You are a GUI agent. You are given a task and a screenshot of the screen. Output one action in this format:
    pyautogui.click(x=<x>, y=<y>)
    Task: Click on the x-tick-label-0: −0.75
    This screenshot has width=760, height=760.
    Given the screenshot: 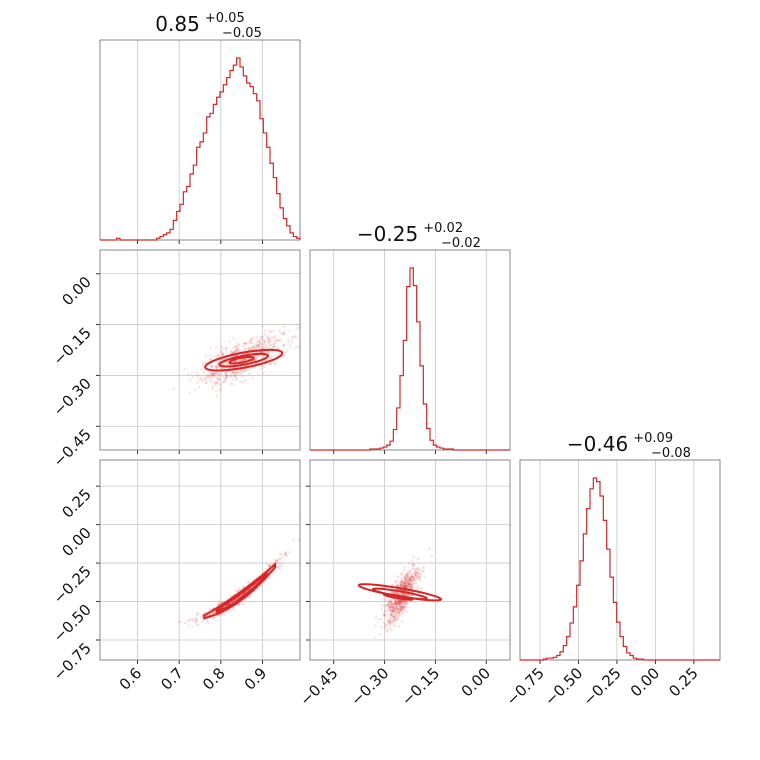 What is the action you would take?
    pyautogui.click(x=525, y=686)
    